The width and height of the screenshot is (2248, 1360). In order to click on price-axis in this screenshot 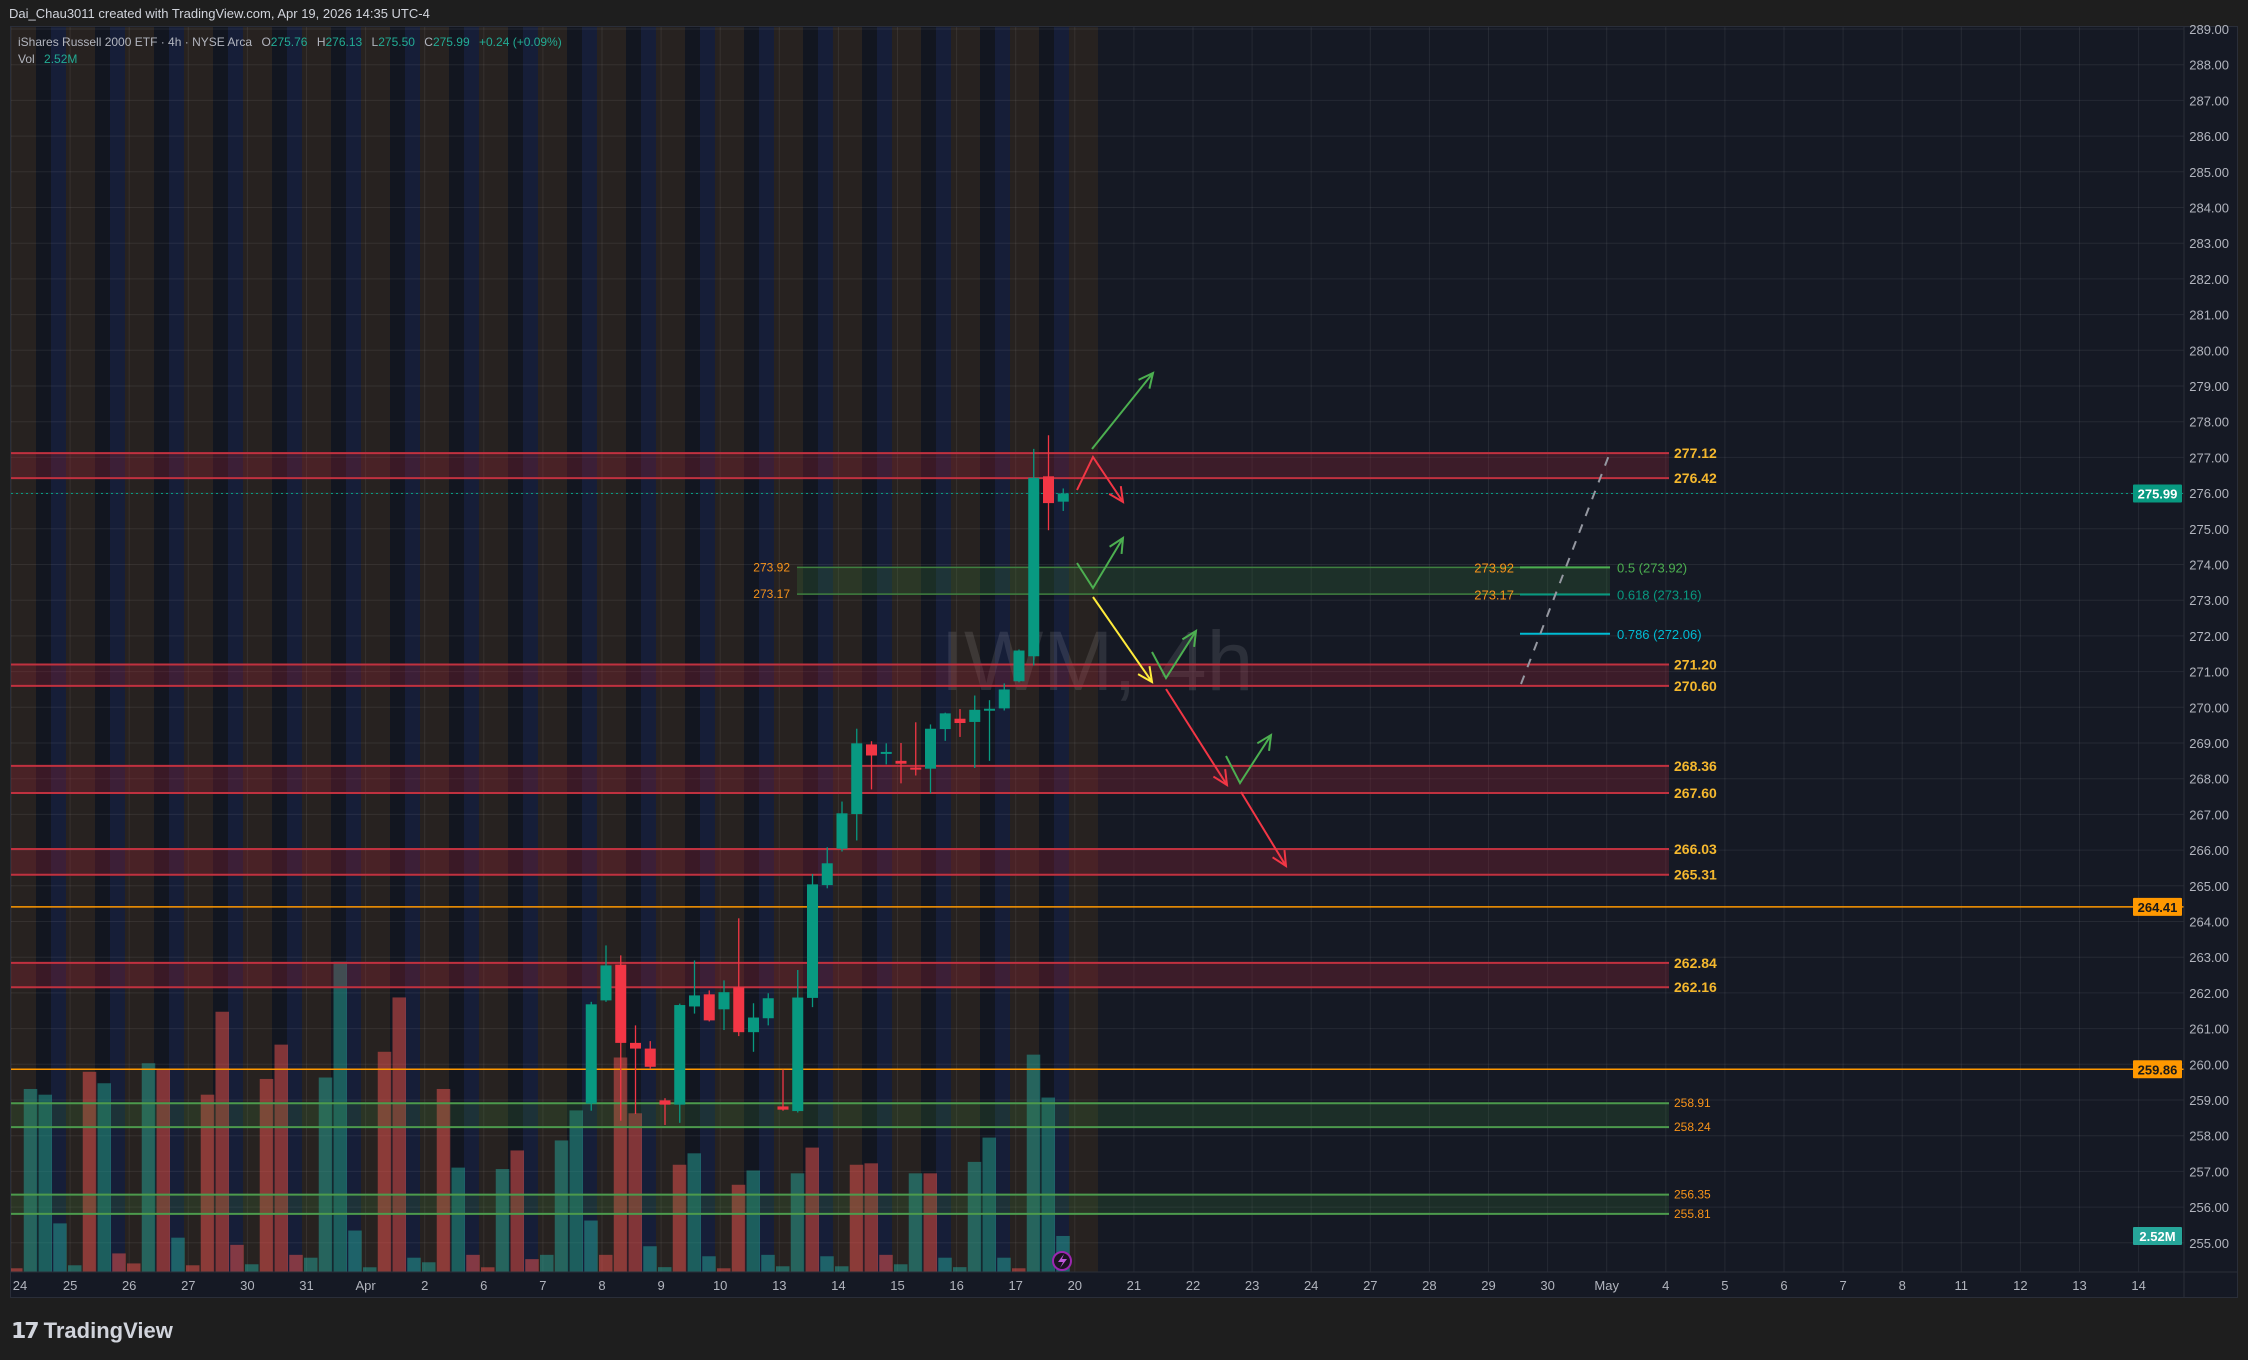, I will do `click(2210, 649)`.